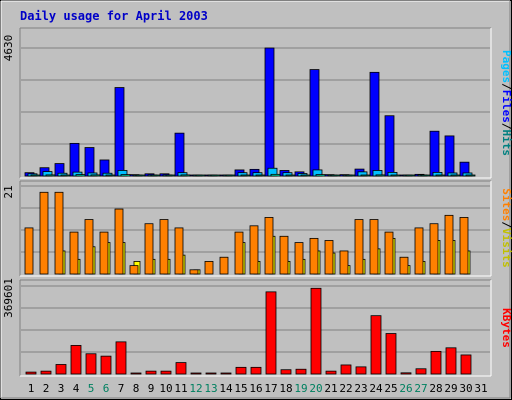 The width and height of the screenshot is (512, 400). I want to click on x-tick-day-4: 4, so click(76, 388).